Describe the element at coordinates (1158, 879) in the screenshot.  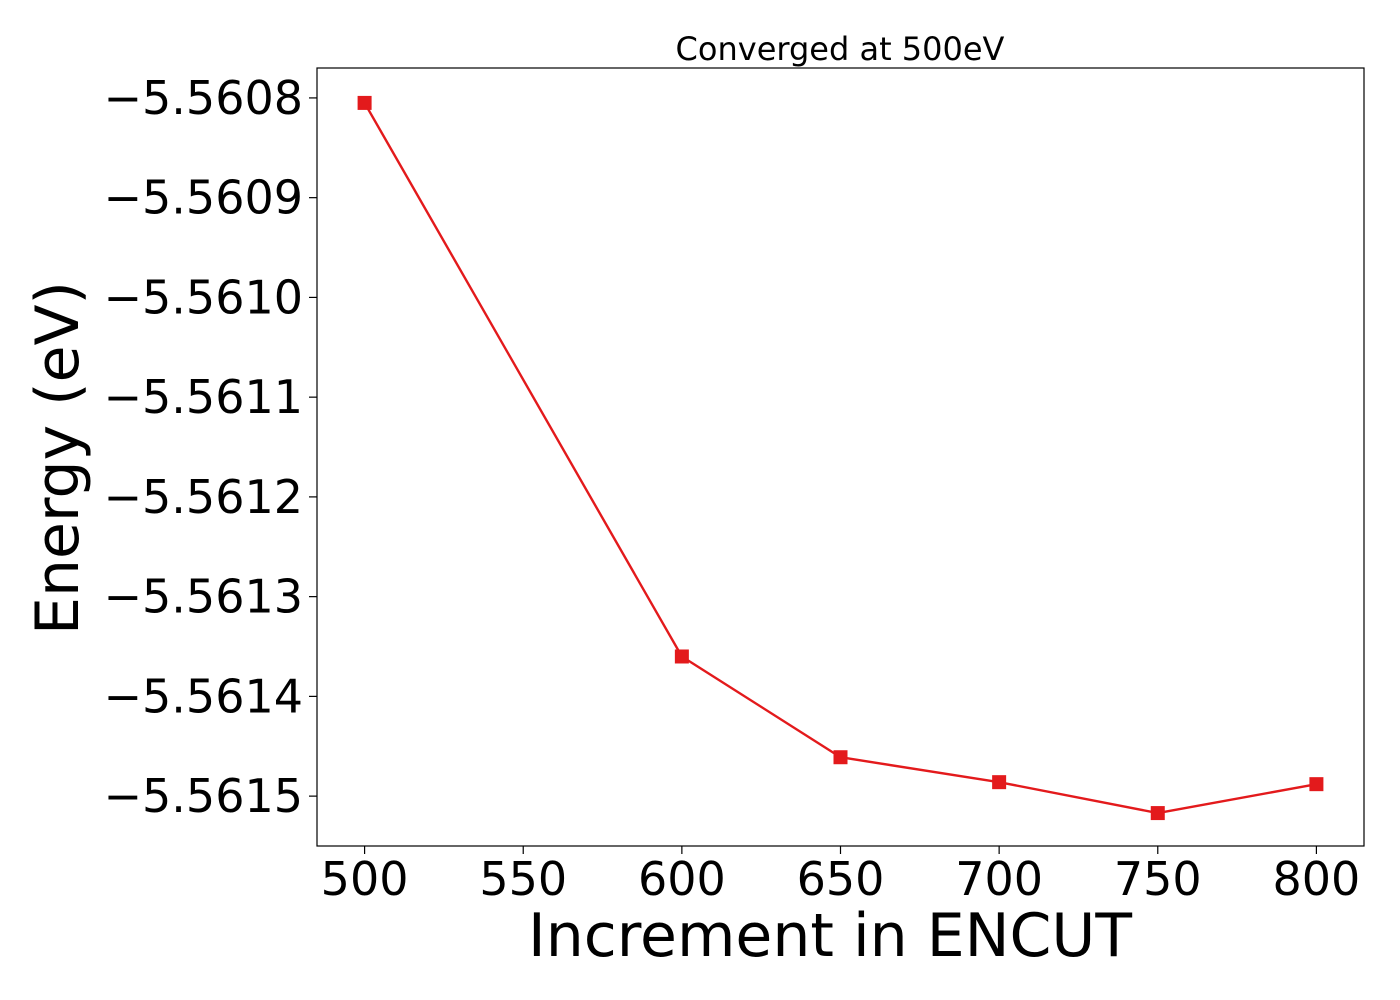
I see `x-tick-label: 750` at that location.